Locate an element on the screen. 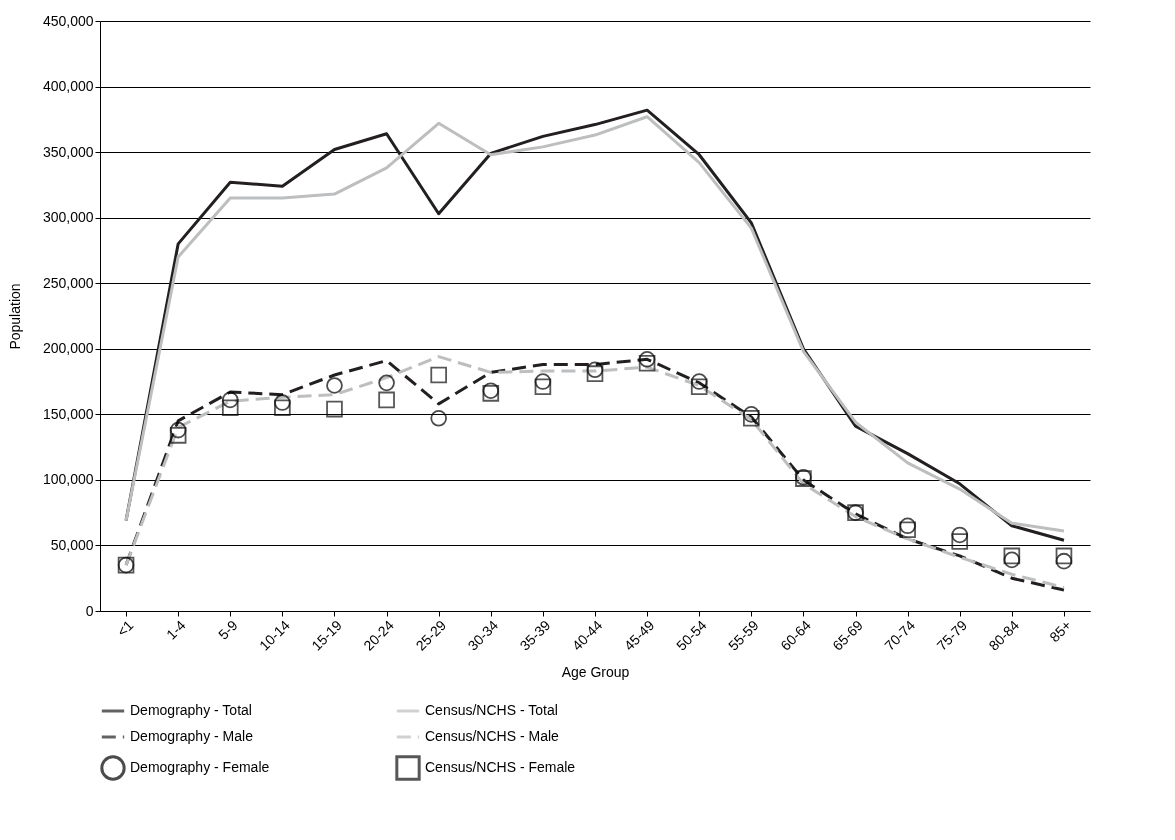  legend-label: Census/NCHS - Male is located at coordinates (492, 736).